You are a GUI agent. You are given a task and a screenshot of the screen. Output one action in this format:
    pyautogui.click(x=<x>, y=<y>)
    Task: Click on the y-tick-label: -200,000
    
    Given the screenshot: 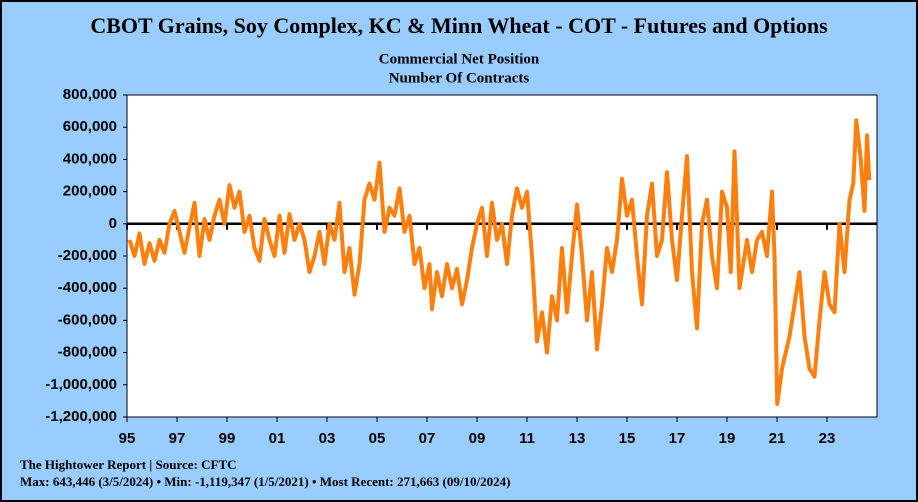 What is the action you would take?
    pyautogui.click(x=87, y=255)
    